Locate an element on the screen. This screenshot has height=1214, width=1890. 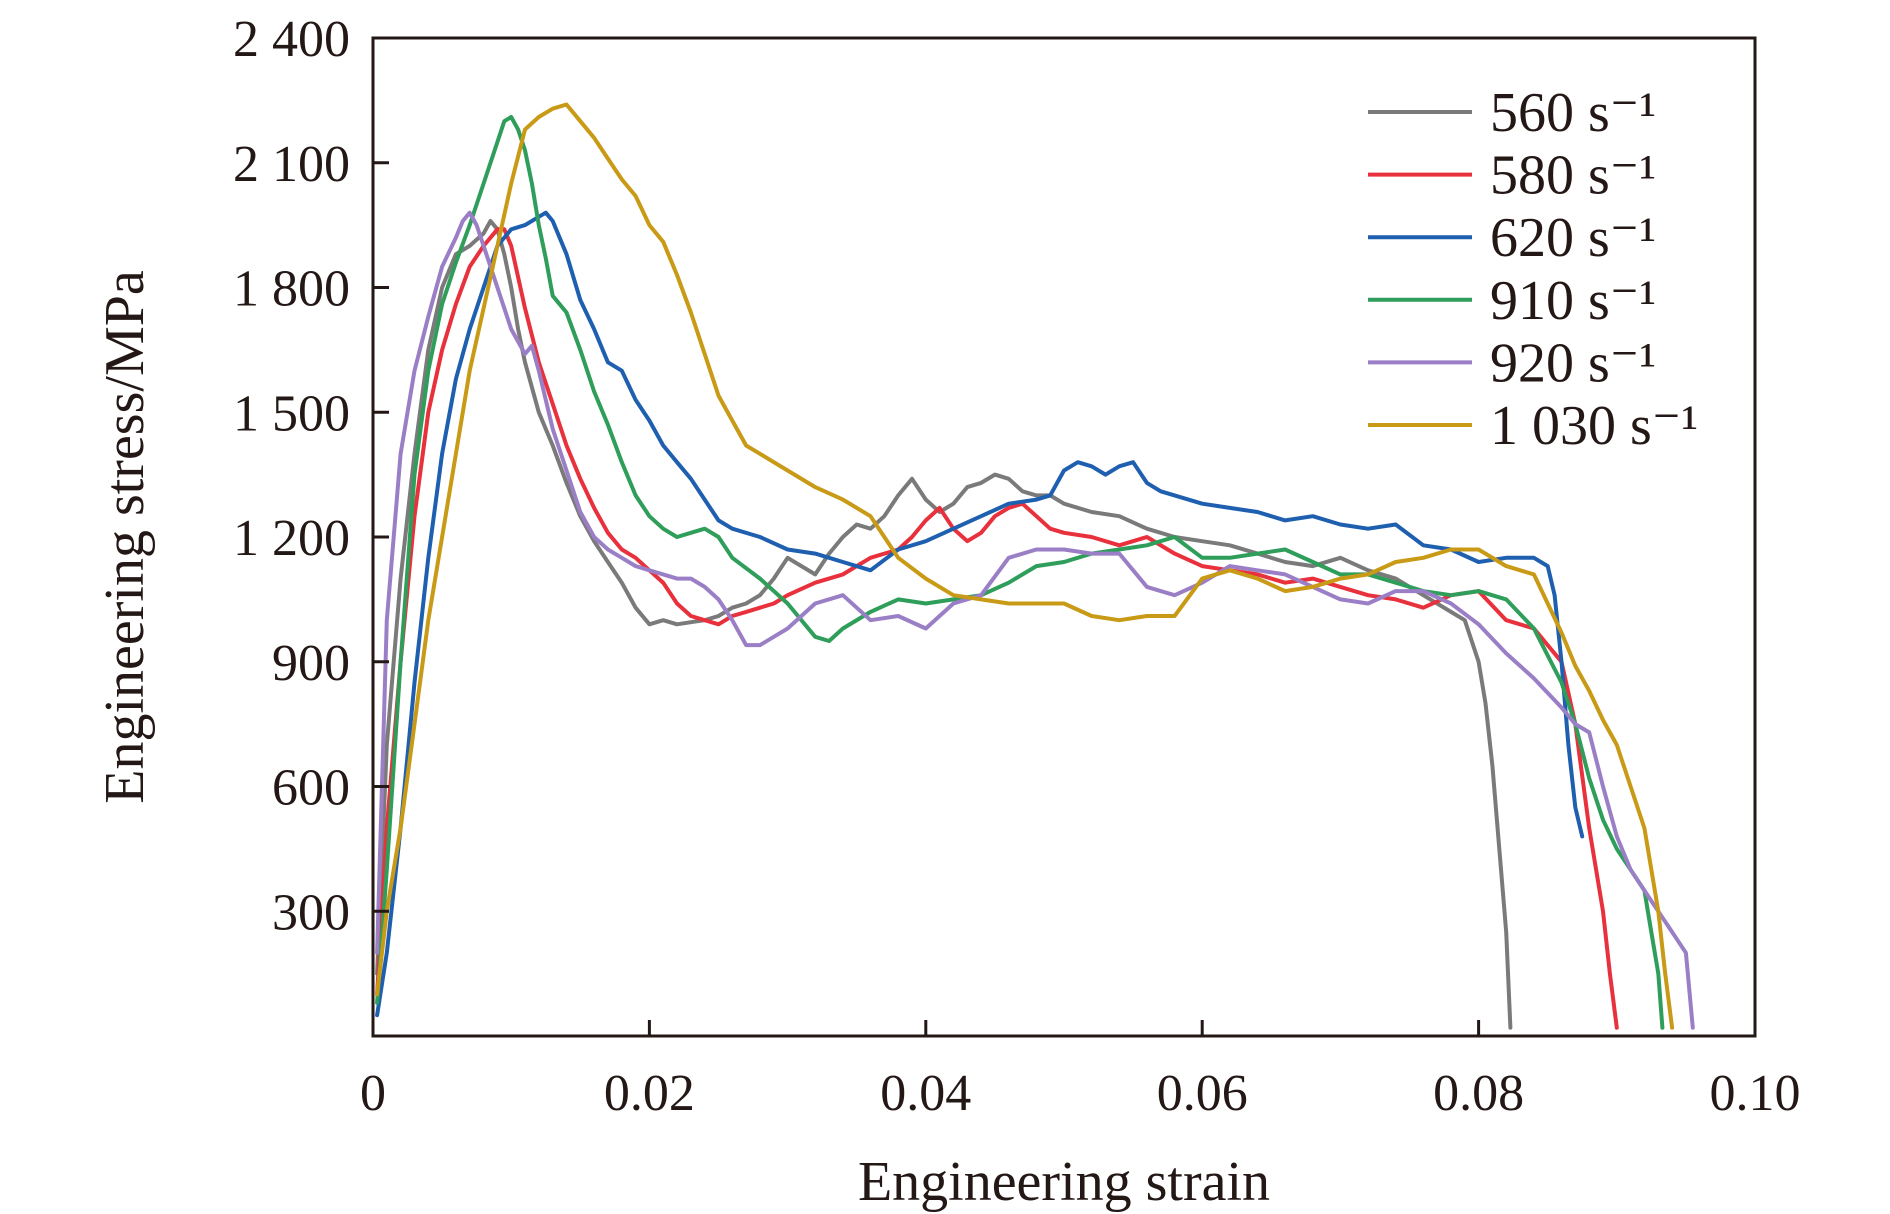
y-axis-title: Engineering stress/MPa is located at coordinates (125, 537).